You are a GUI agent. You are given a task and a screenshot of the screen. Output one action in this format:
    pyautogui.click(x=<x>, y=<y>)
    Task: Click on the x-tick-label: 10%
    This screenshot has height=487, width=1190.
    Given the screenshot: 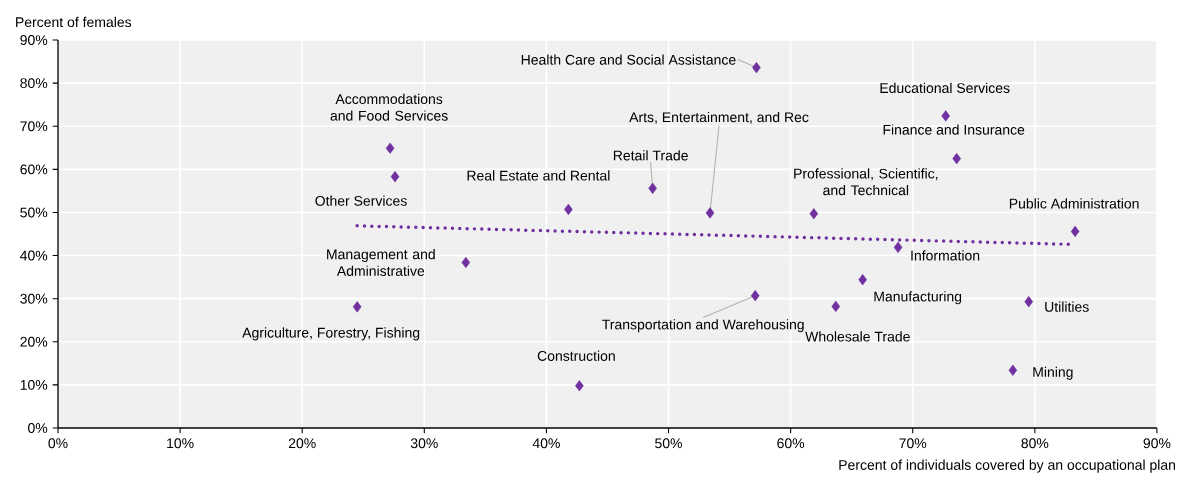 What is the action you would take?
    pyautogui.click(x=180, y=443)
    